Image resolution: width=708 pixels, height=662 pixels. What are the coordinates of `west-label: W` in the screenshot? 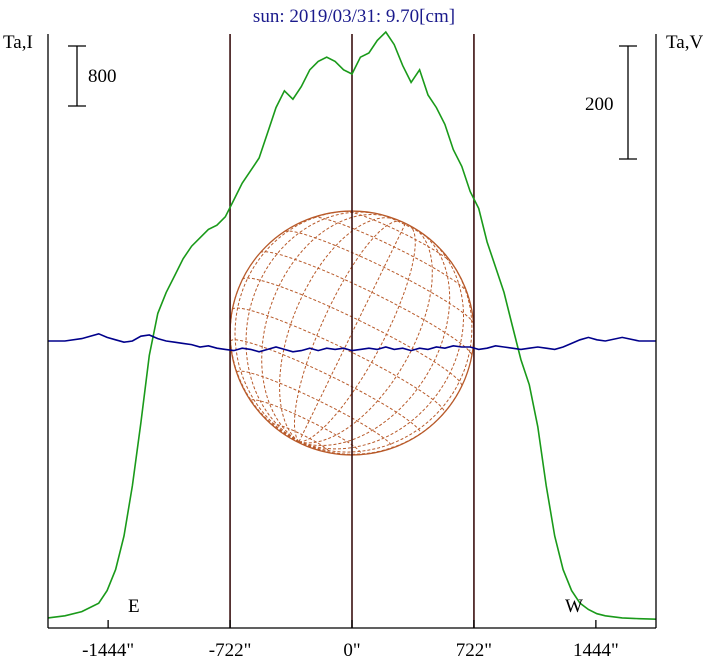 It's located at (574, 606).